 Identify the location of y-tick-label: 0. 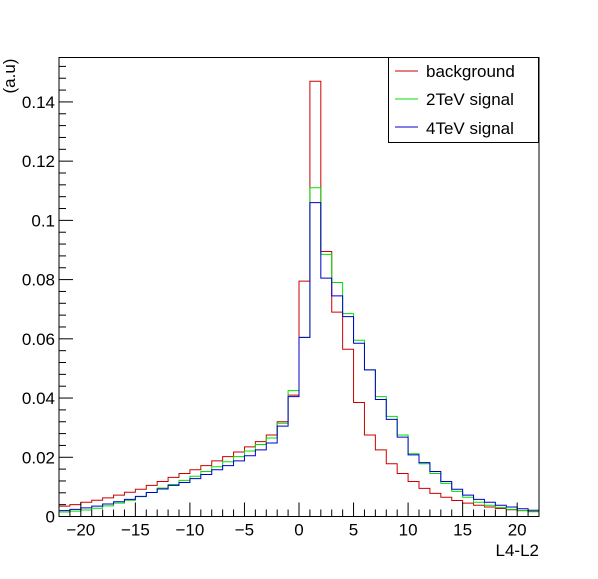
(50, 517).